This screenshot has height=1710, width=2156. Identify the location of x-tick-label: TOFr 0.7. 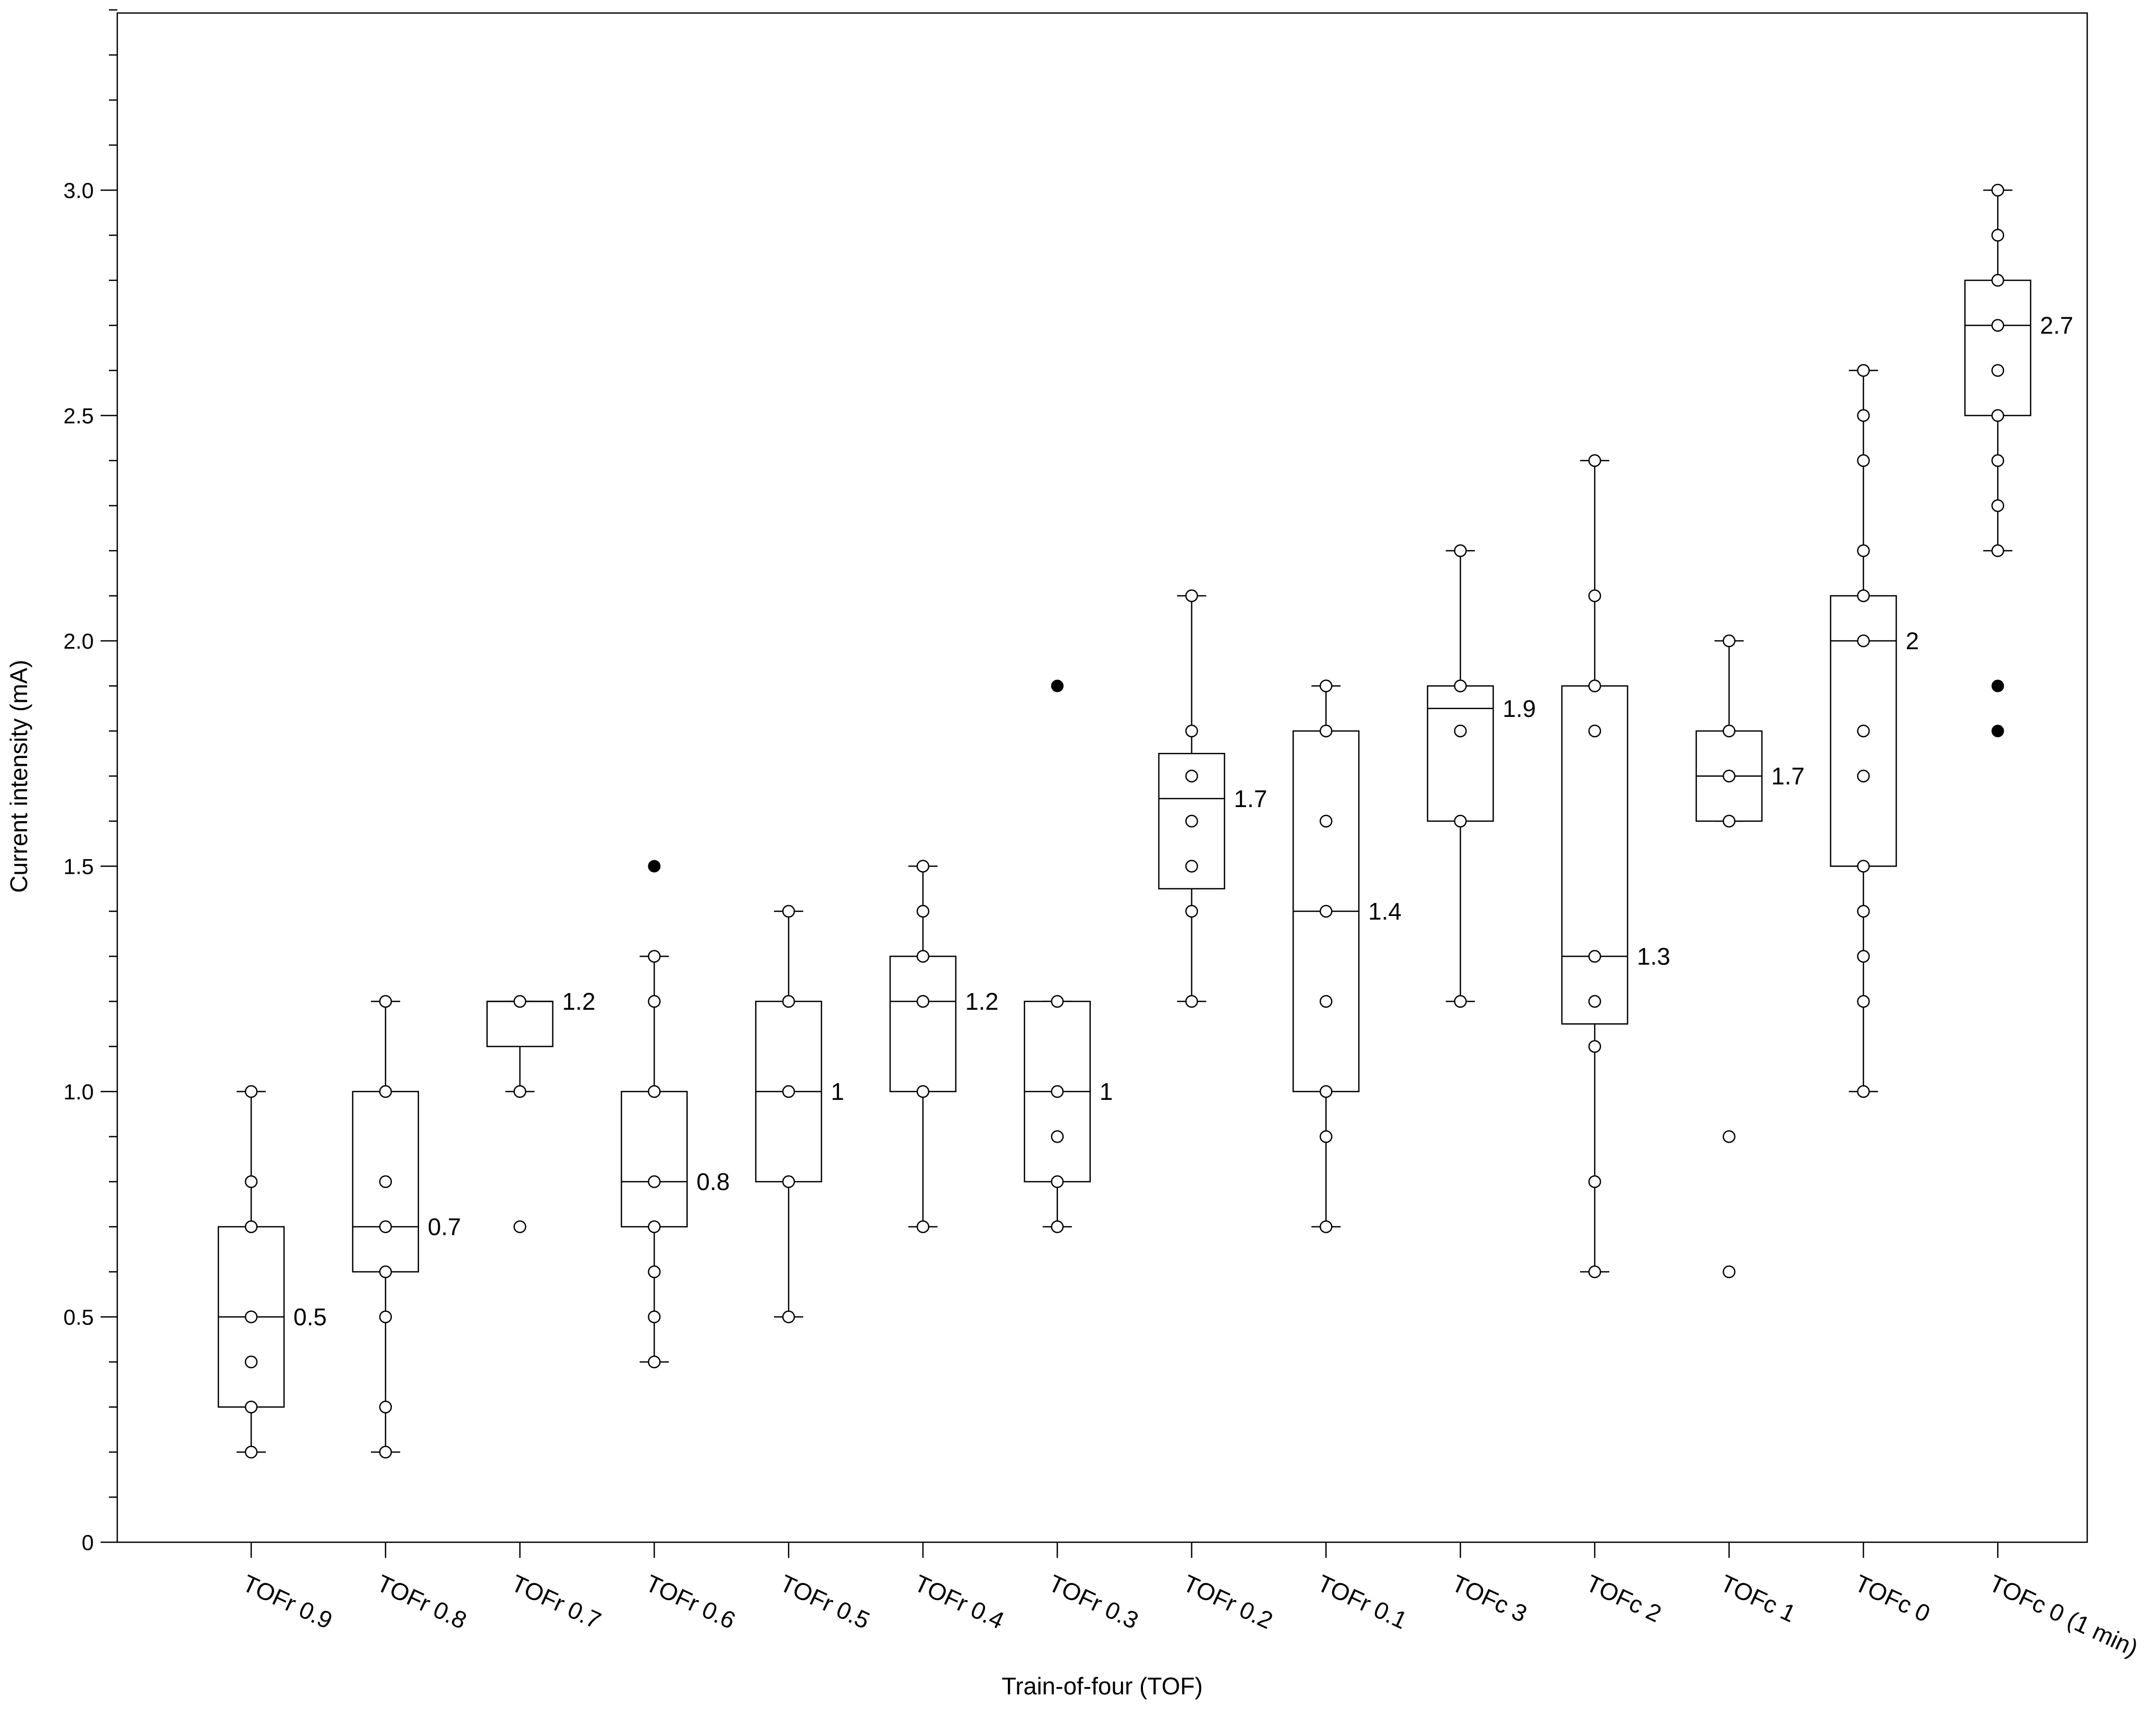
(556, 1601).